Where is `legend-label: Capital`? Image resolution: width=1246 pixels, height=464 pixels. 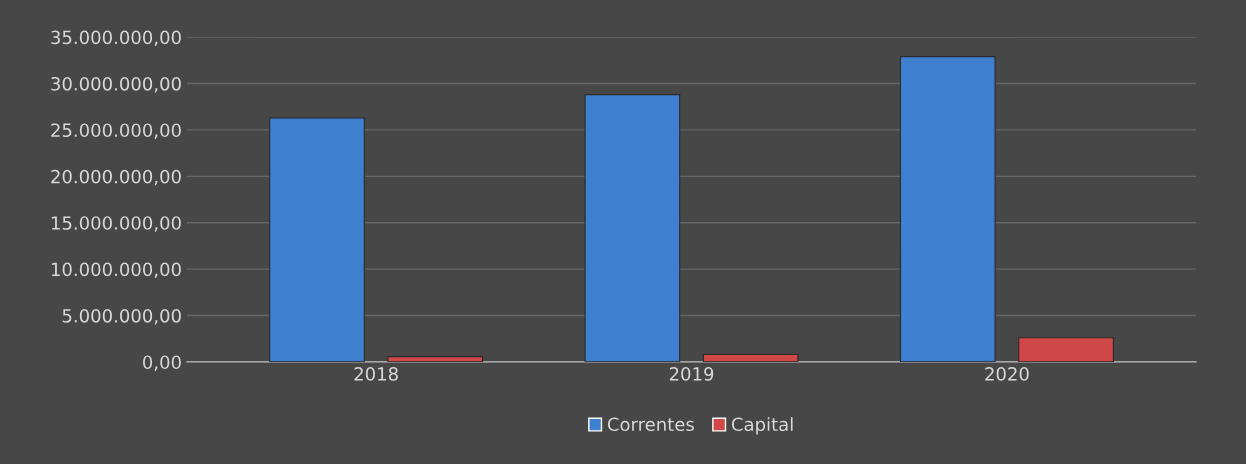
legend-label: Capital is located at coordinates (762, 426).